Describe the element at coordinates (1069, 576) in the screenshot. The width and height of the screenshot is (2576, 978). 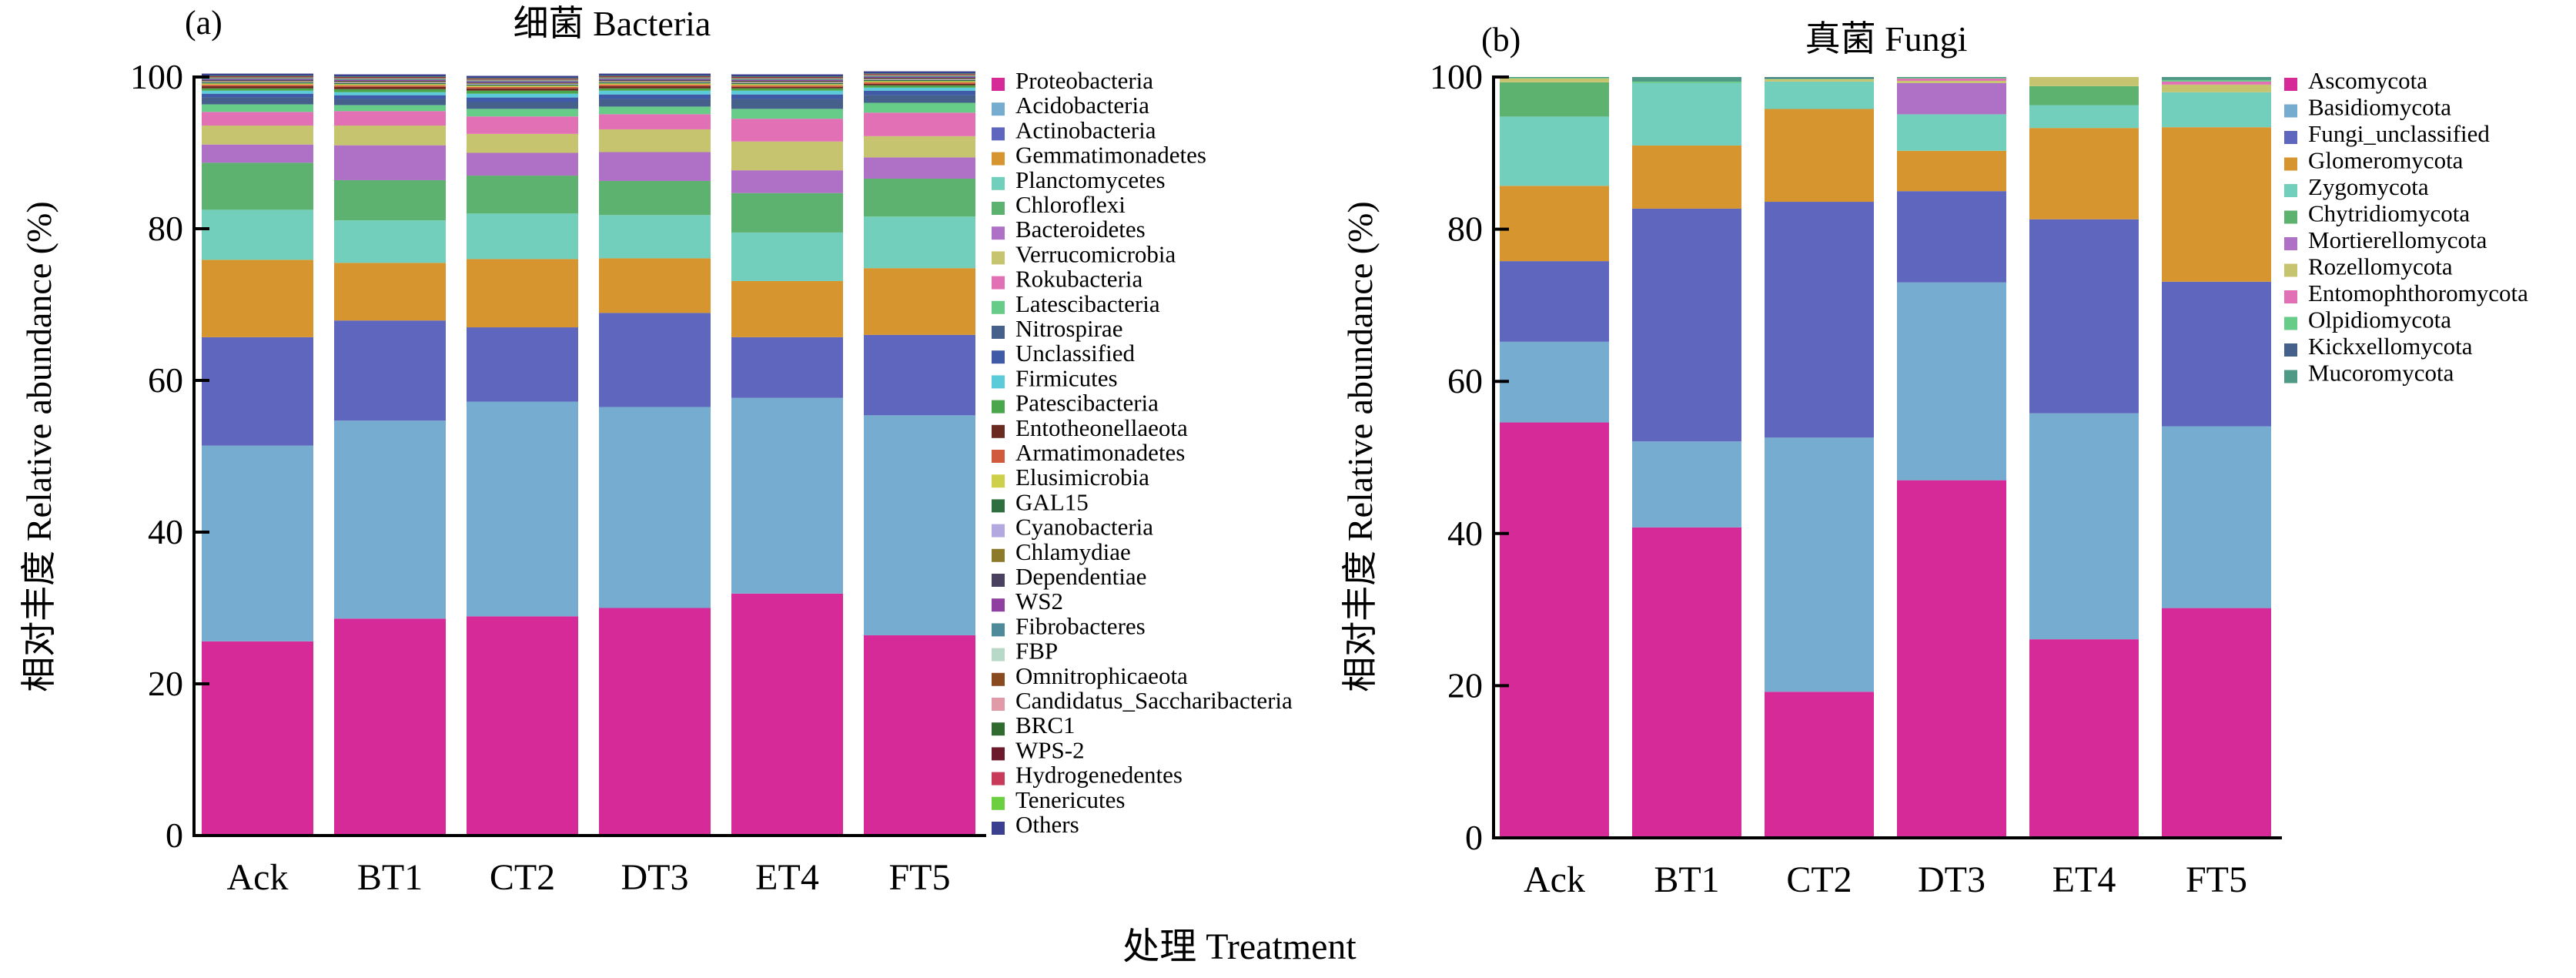
I see `legend-entry-bacteria: Dependentiae` at that location.